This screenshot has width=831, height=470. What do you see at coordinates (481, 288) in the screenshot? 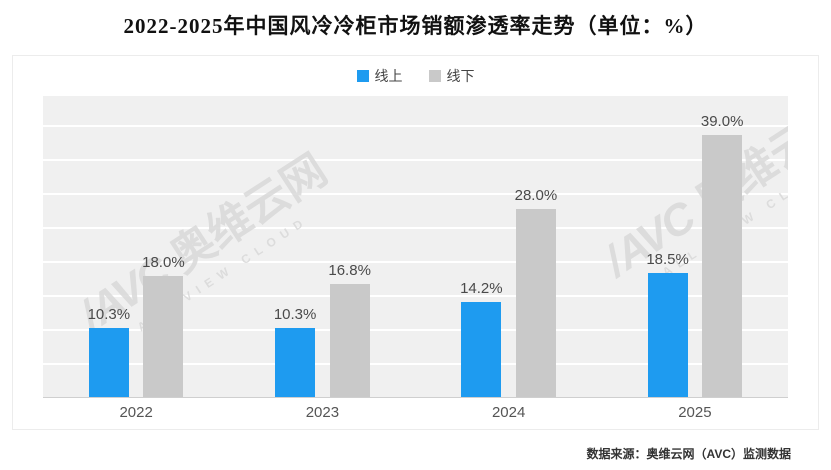
I see `bar-value-label: 14.2%` at bounding box center [481, 288].